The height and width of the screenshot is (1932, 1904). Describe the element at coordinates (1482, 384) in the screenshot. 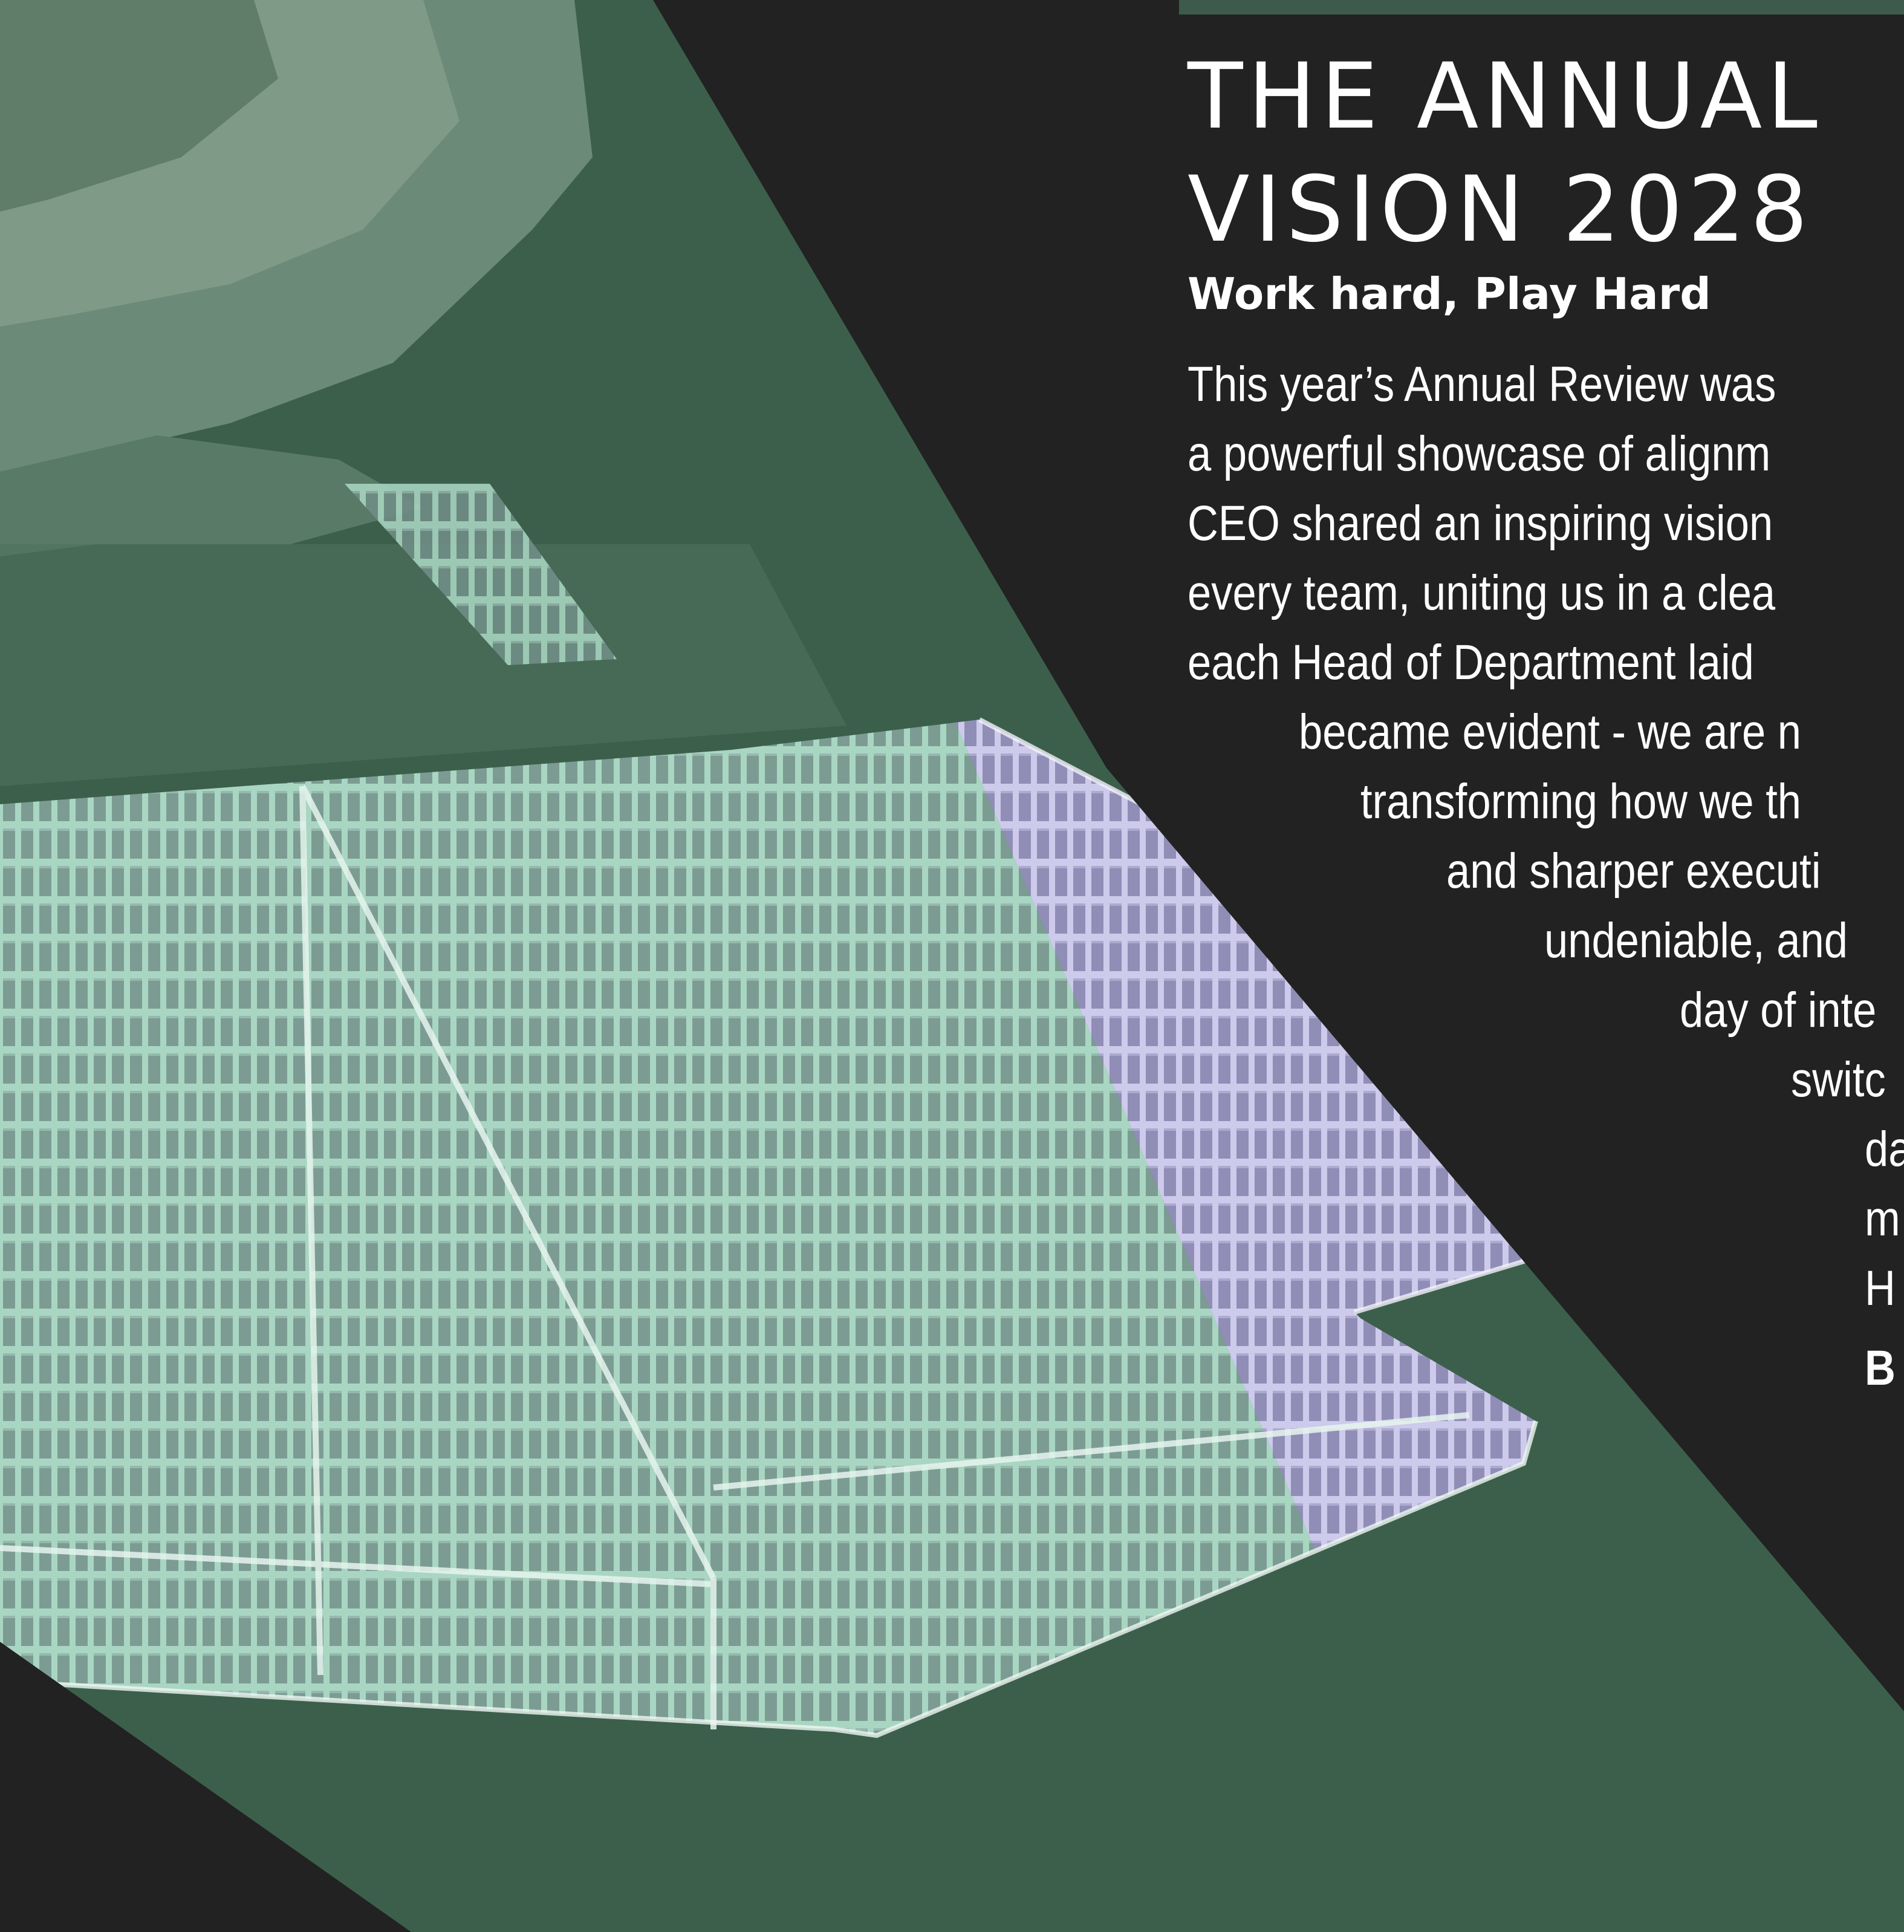

I see `body-line: This year’s Annual Review was` at that location.